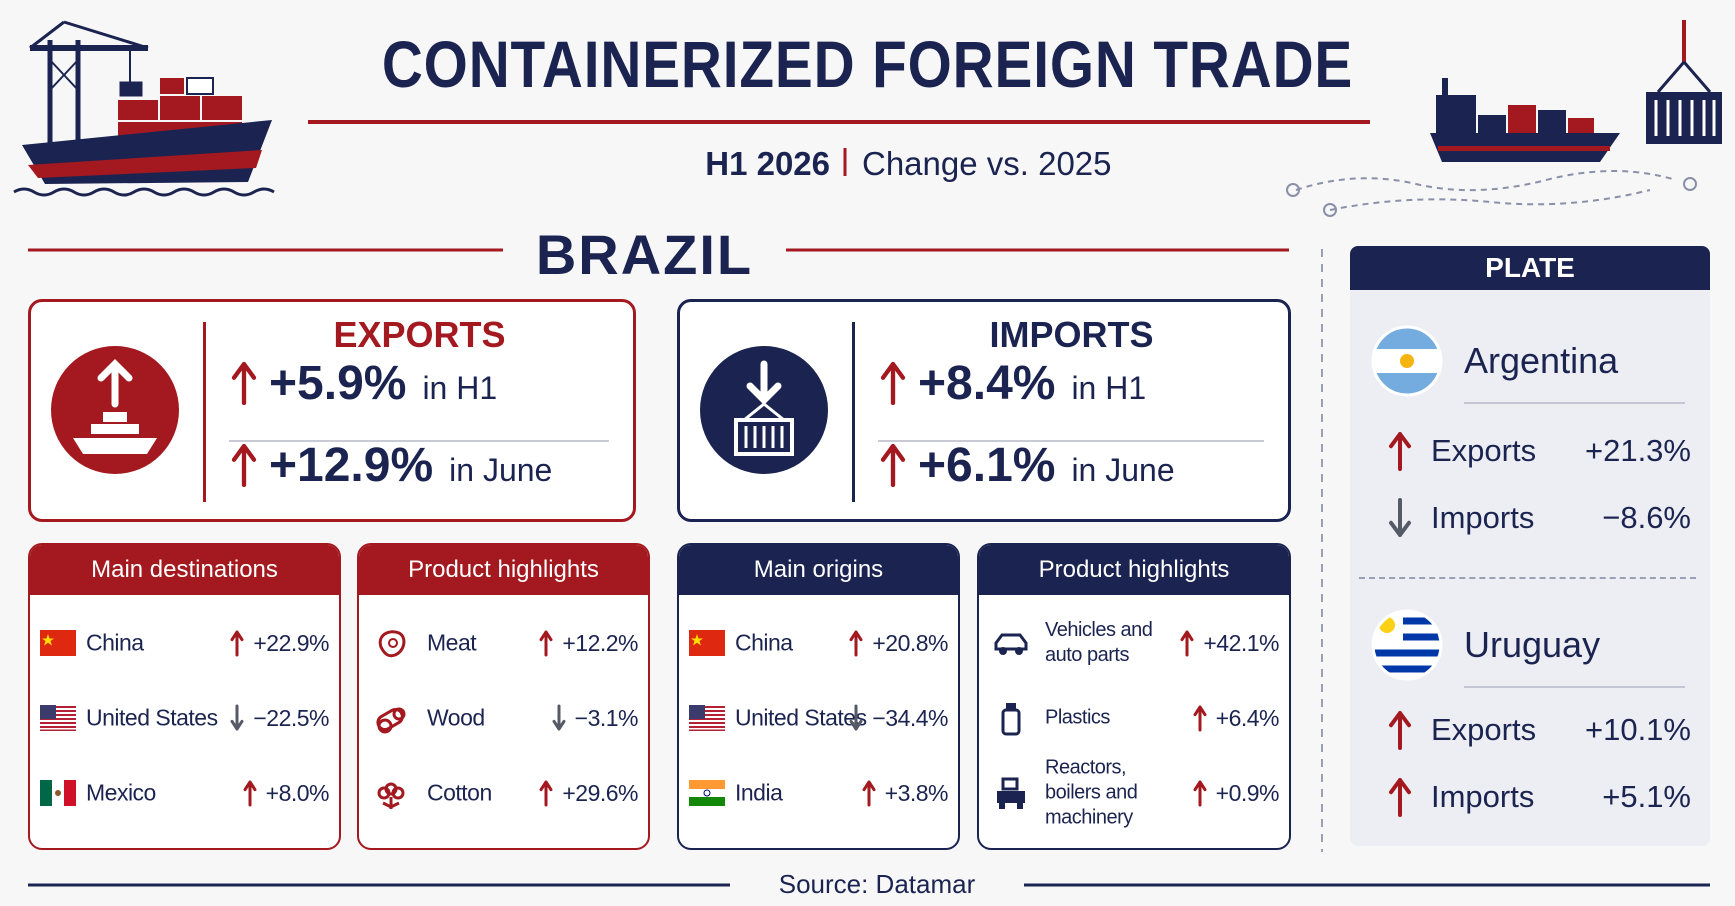 Image resolution: width=1735 pixels, height=906 pixels. I want to click on trade-label: Exports, so click(1484, 450).